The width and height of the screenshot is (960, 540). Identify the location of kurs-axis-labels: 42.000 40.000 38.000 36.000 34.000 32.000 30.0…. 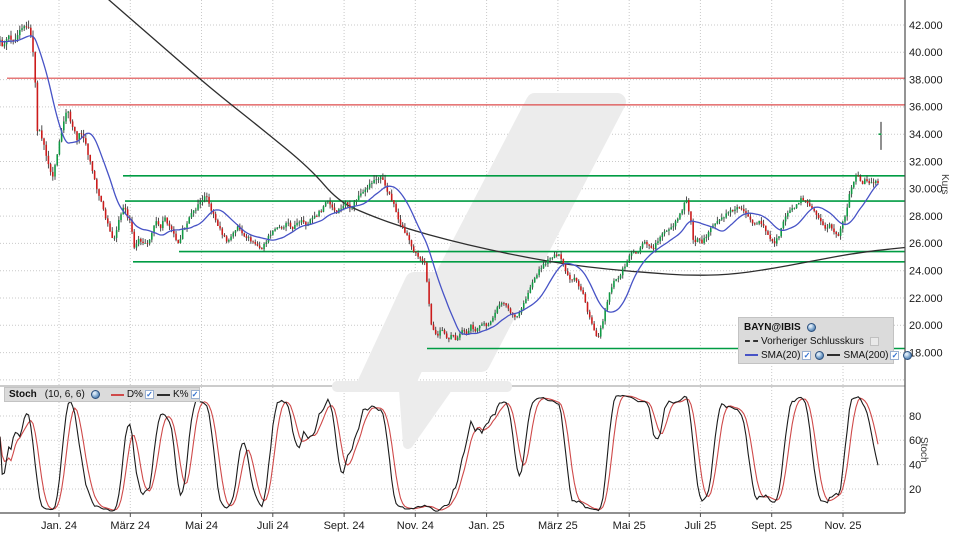
(926, 190).